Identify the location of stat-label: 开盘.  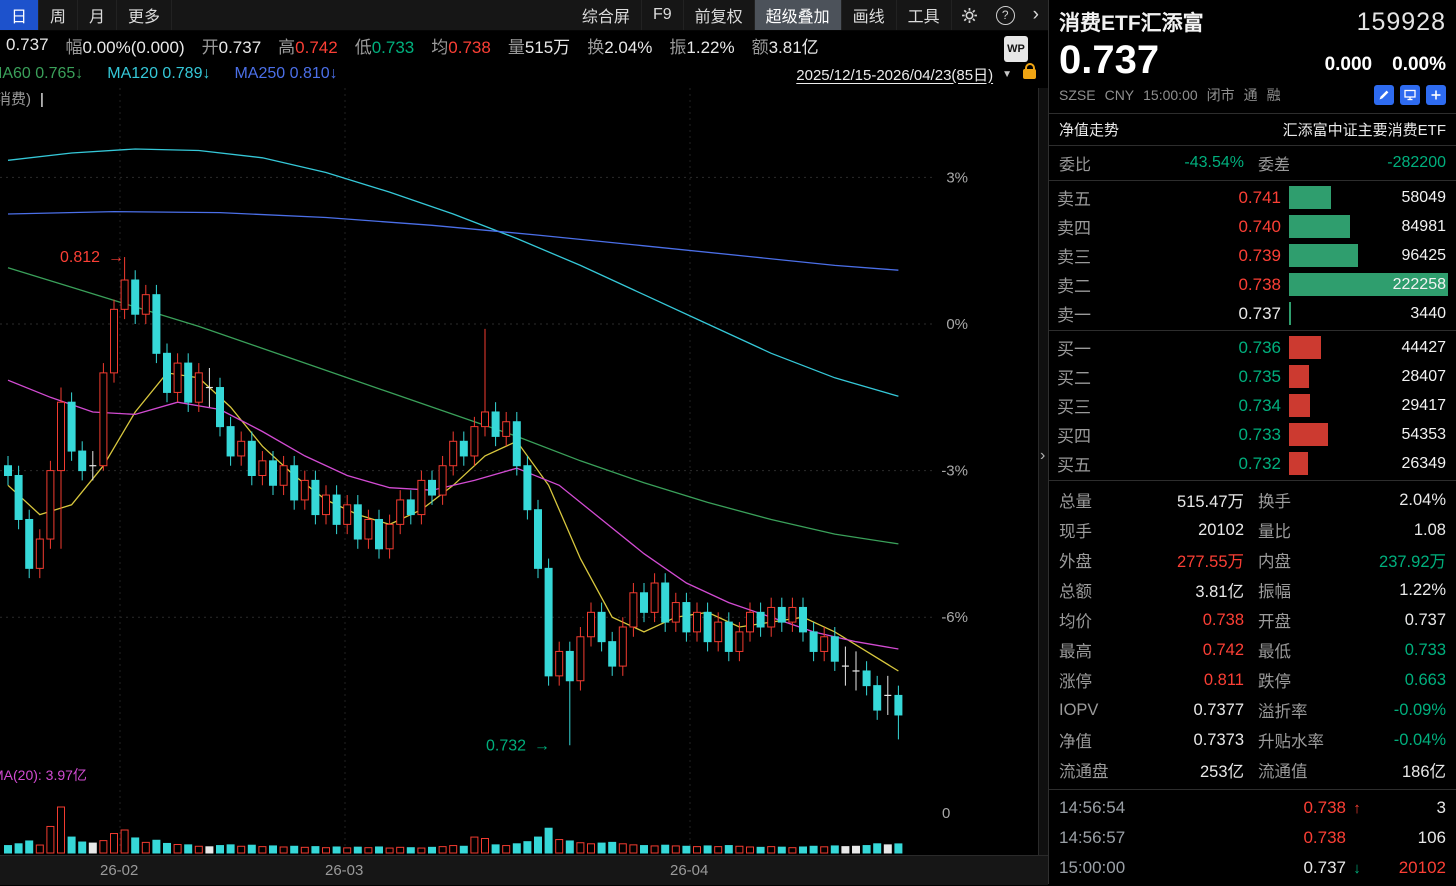
(1274, 622).